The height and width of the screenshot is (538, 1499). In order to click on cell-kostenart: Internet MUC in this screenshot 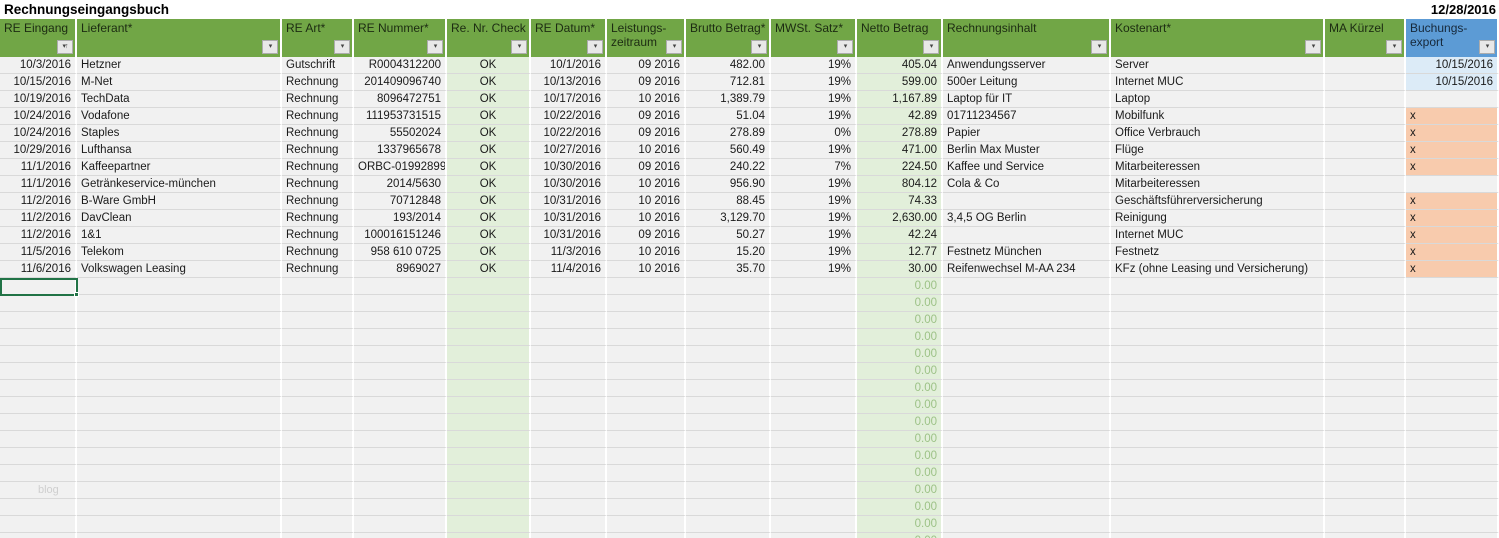, I will do `click(1218, 235)`.